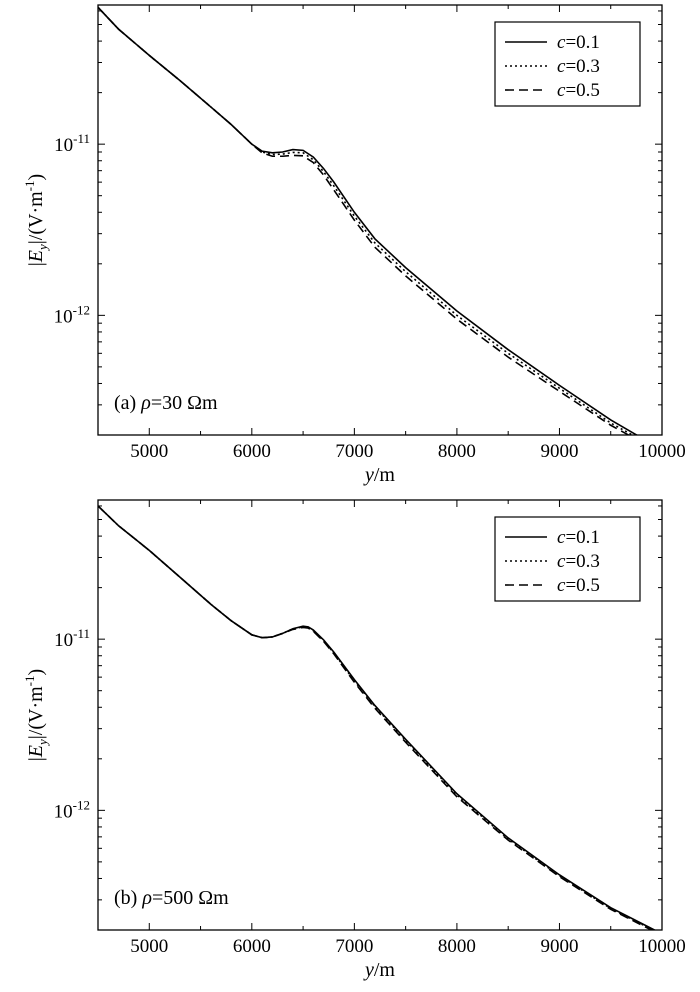 The height and width of the screenshot is (992, 700). Describe the element at coordinates (171, 898) in the screenshot. I see `panel-annotation: (b) ρ=500 Ωm` at that location.